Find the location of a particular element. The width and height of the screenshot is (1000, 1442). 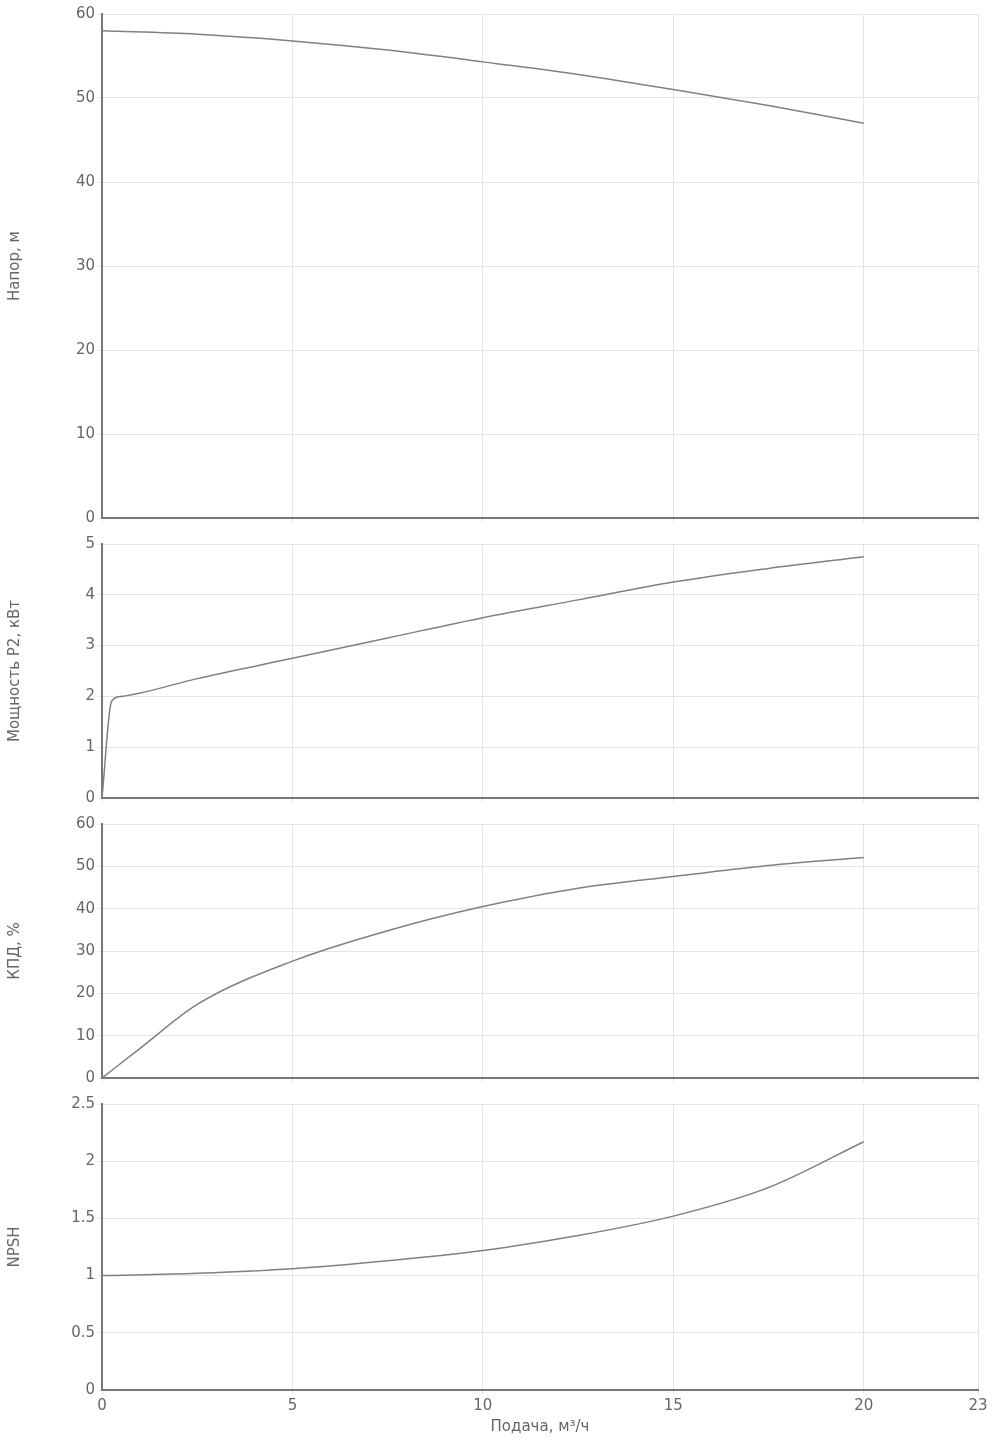

x-tick-label: 0 is located at coordinates (102, 1404).